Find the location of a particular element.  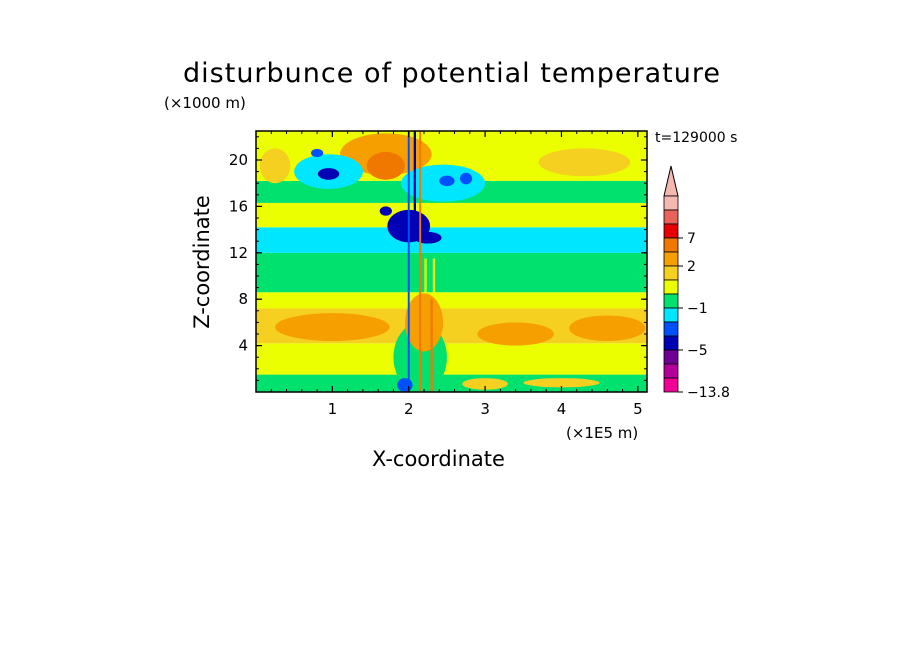

y-unit-label: (×1000 m) is located at coordinates (205, 103).